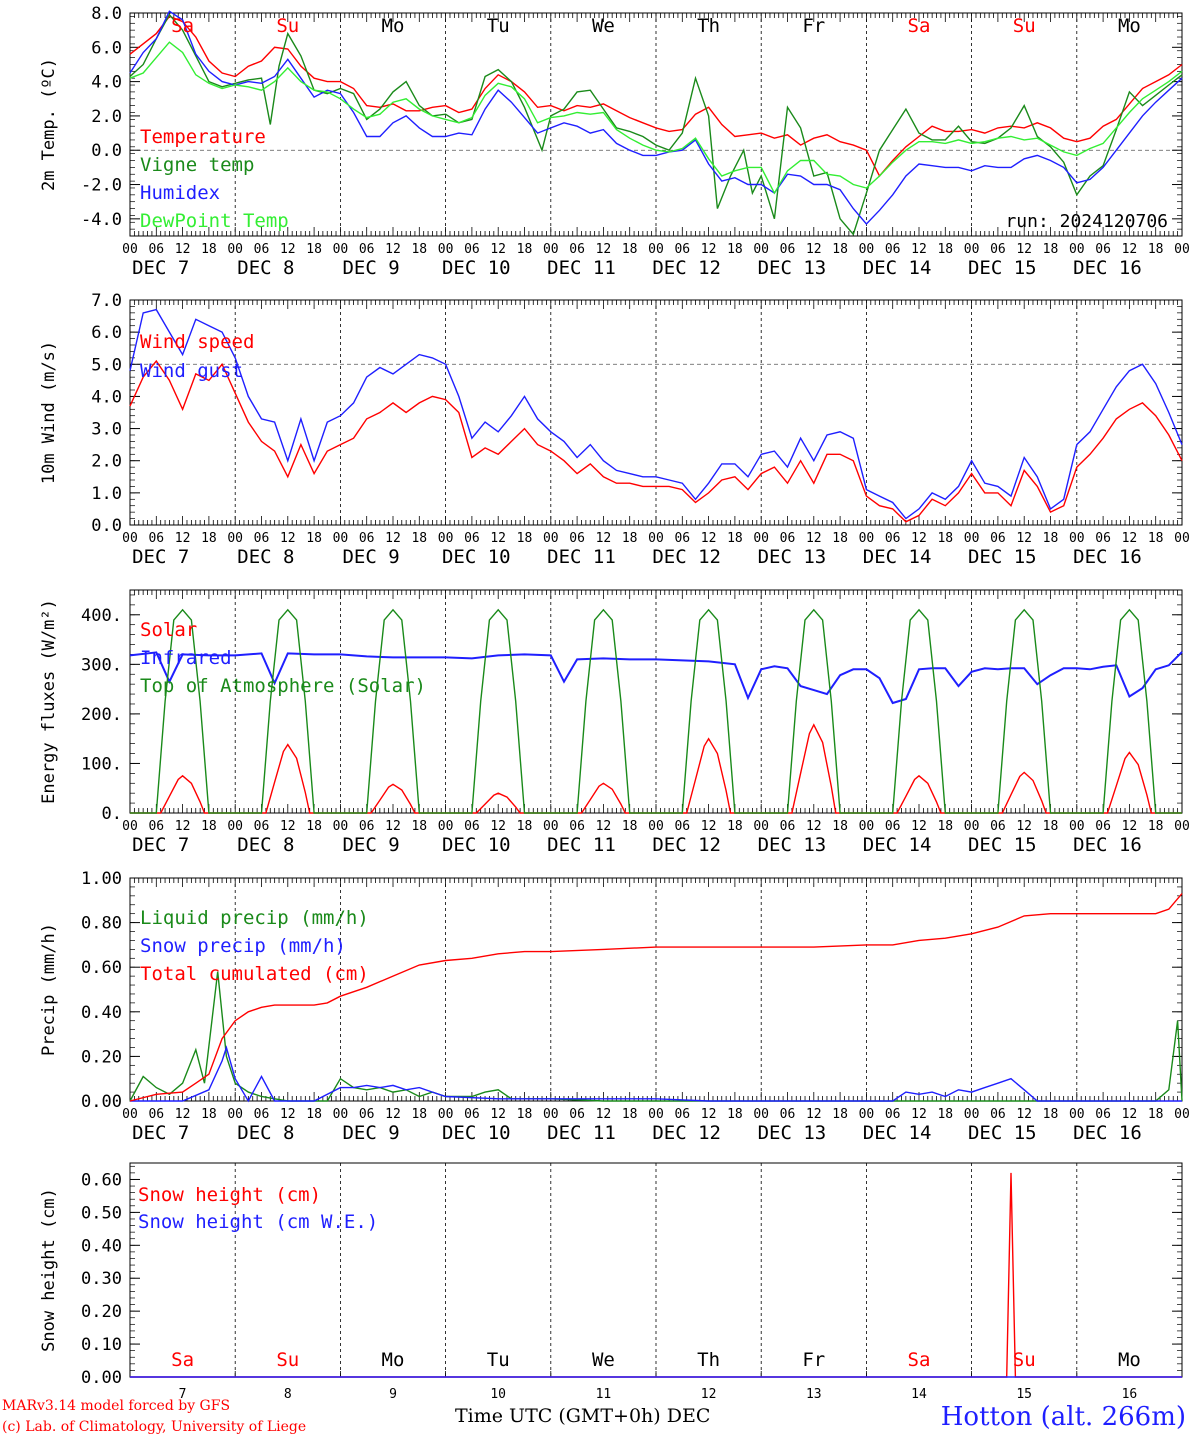  What do you see at coordinates (106, 430) in the screenshot?
I see `y-tick-label: 3.0` at bounding box center [106, 430].